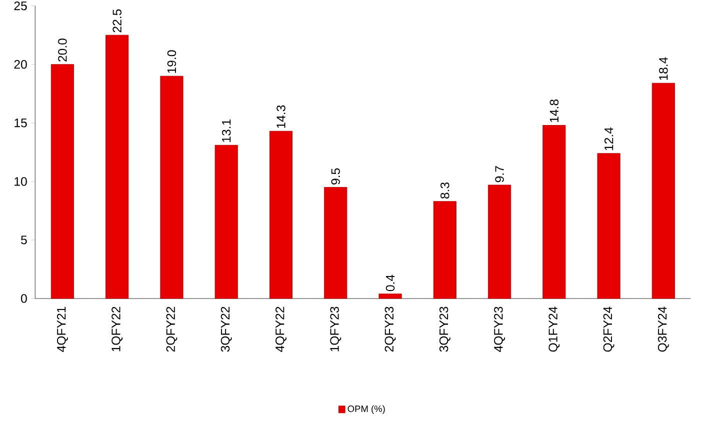 The height and width of the screenshot is (424, 720). Describe the element at coordinates (663, 329) in the screenshot. I see `x-tick-label: Q3FY24` at that location.